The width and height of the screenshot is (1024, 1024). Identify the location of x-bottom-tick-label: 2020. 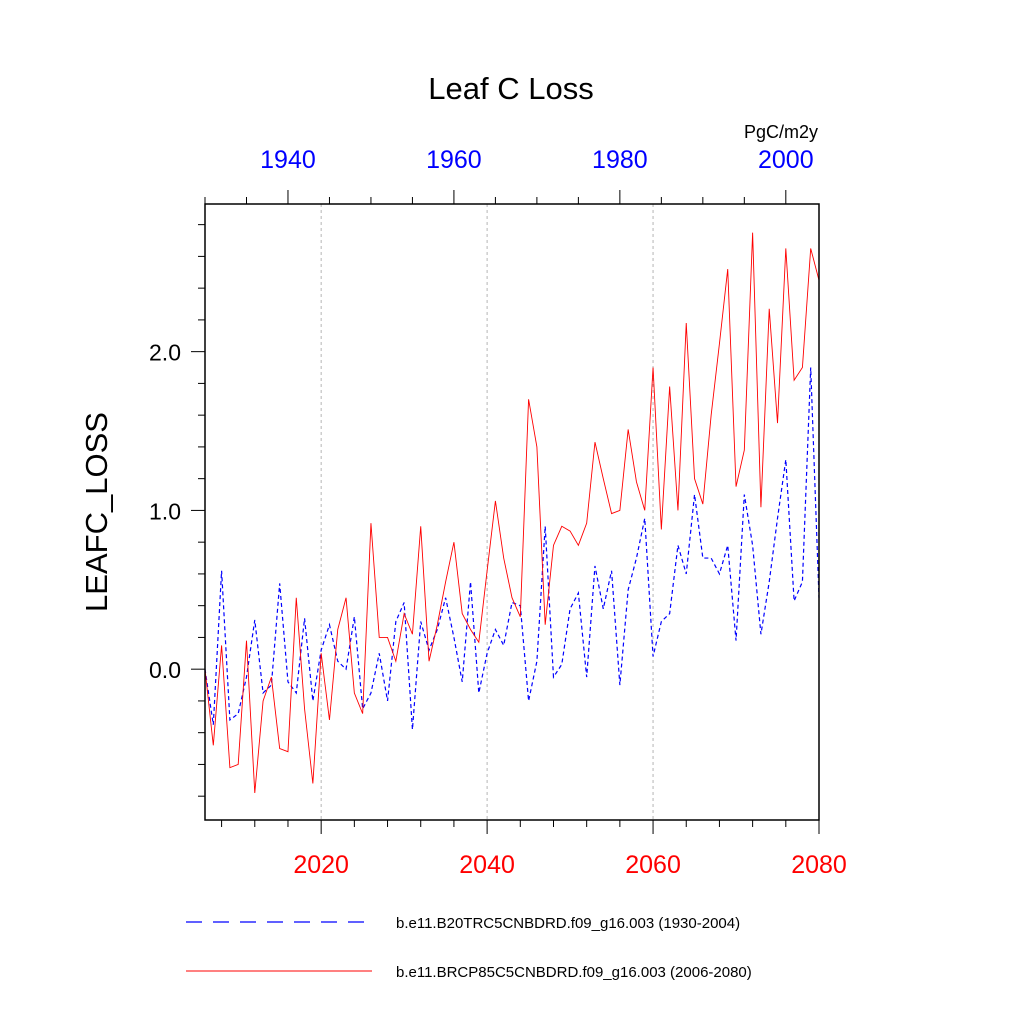
(321, 865).